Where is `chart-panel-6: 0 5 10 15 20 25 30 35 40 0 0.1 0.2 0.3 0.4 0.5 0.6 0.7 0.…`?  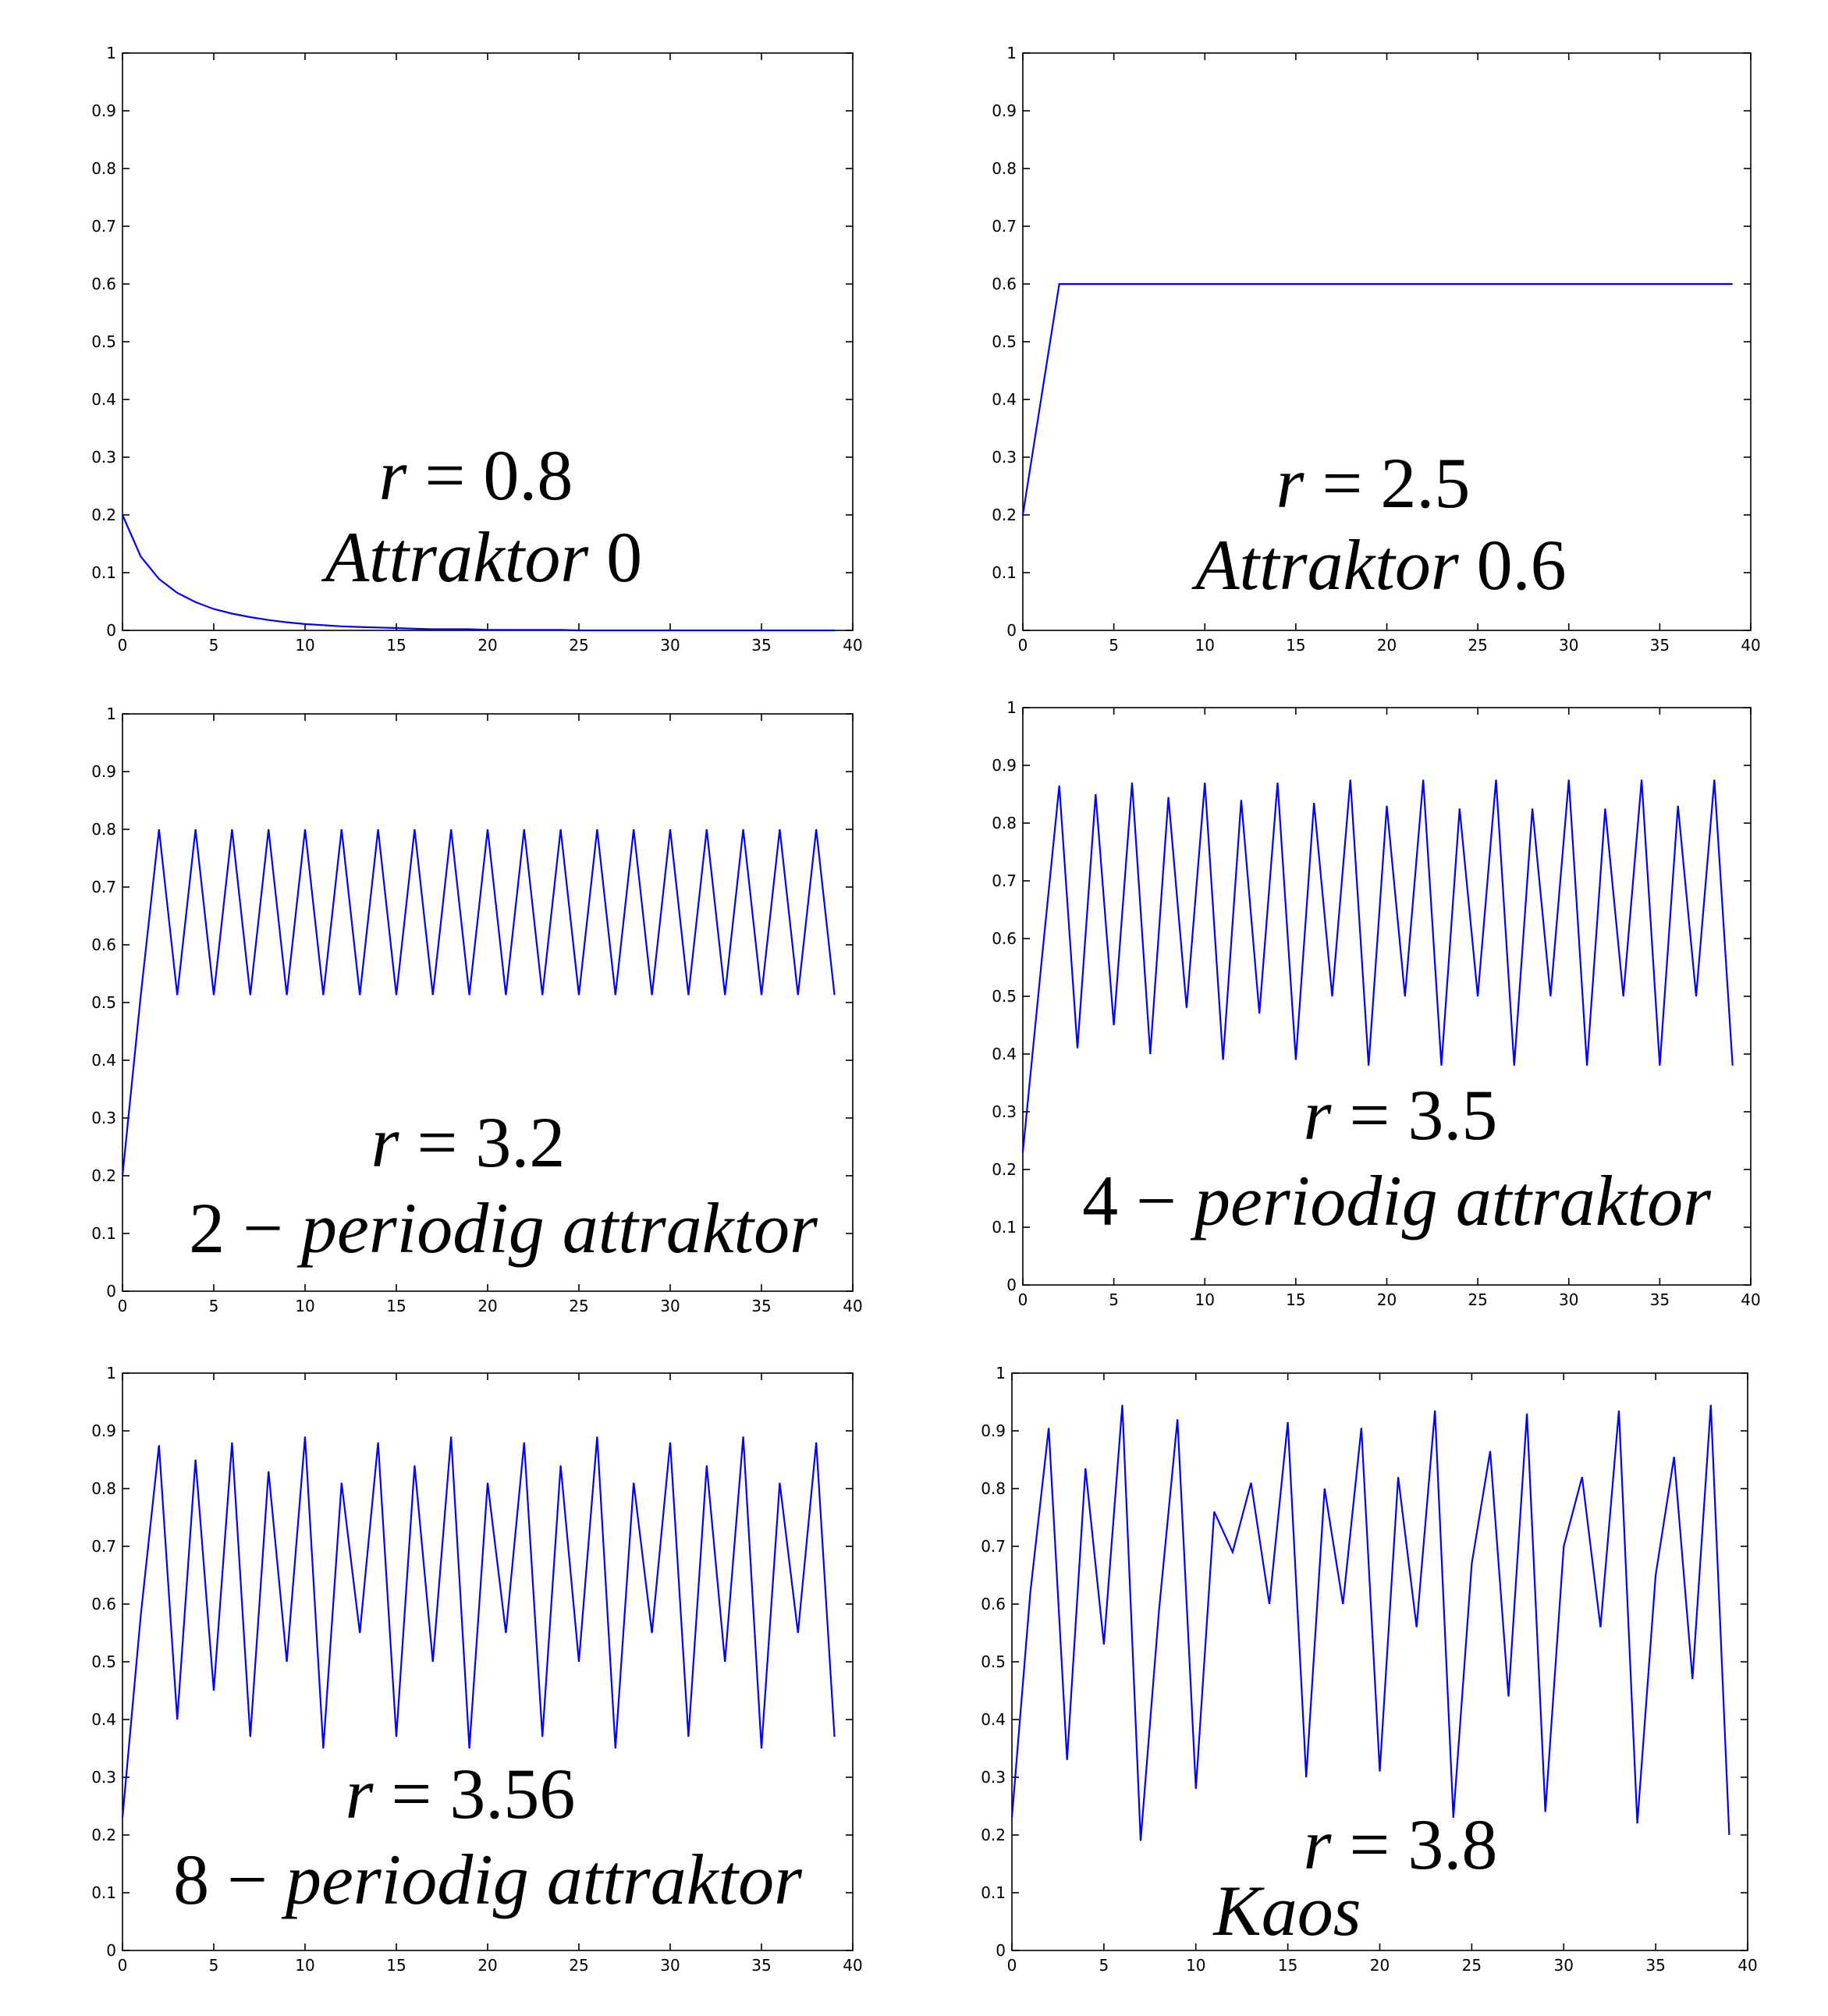
chart-panel-6: 0 5 10 15 20 25 30 35 40 0 0.1 0.2 0.3 0.4 0.5 0.6 0.7 0.… is located at coordinates (1369, 1669).